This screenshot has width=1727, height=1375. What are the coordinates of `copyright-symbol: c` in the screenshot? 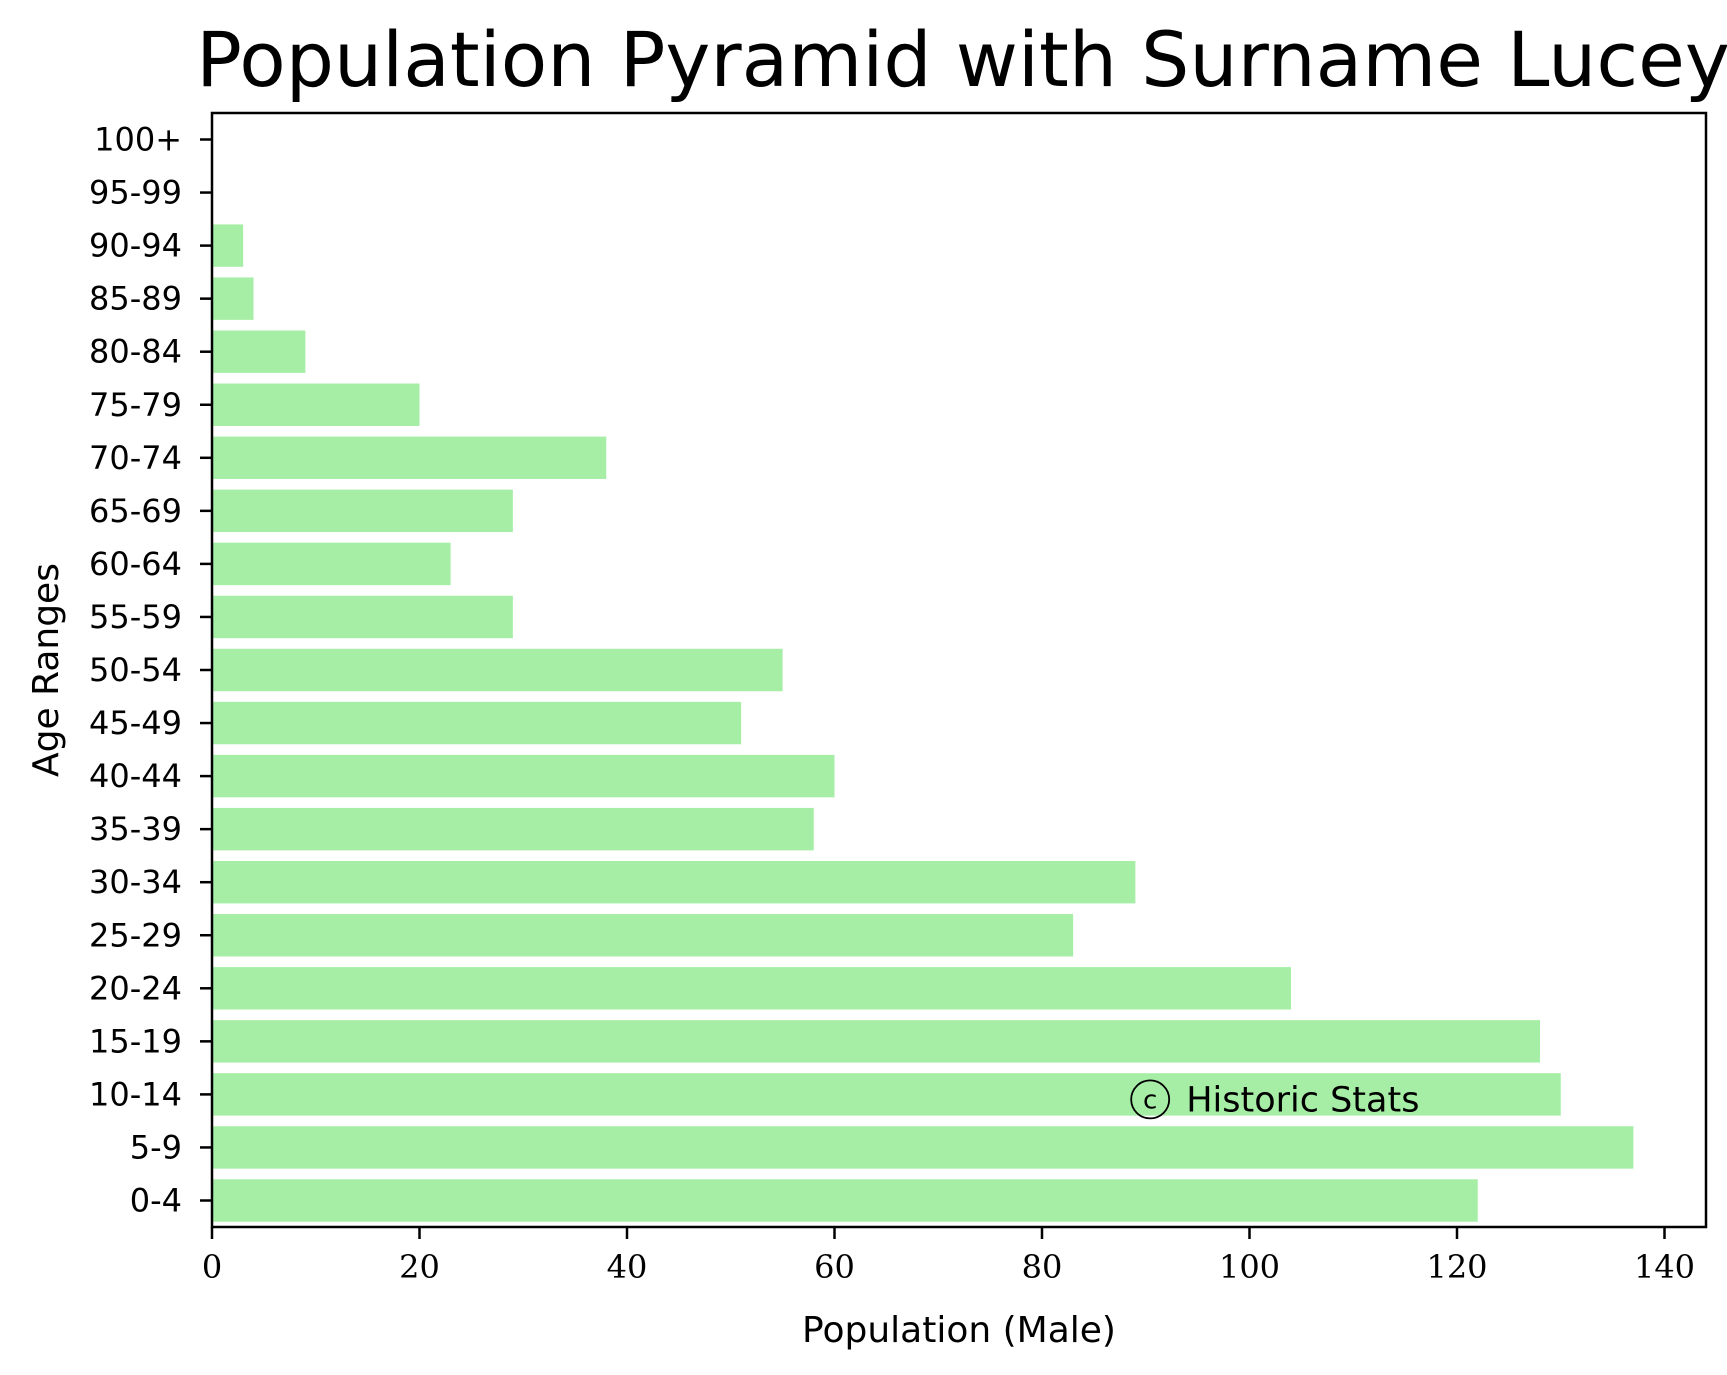 It's located at (1150, 1100).